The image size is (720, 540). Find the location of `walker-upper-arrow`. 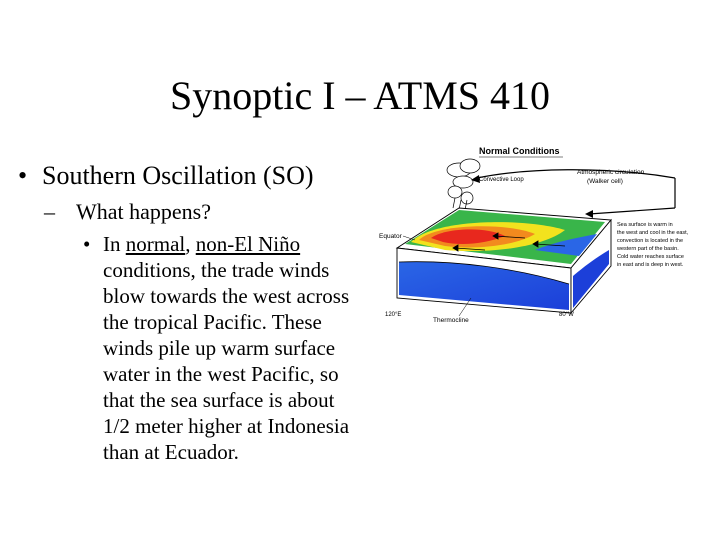

walker-upper-arrow is located at coordinates (576, 174).